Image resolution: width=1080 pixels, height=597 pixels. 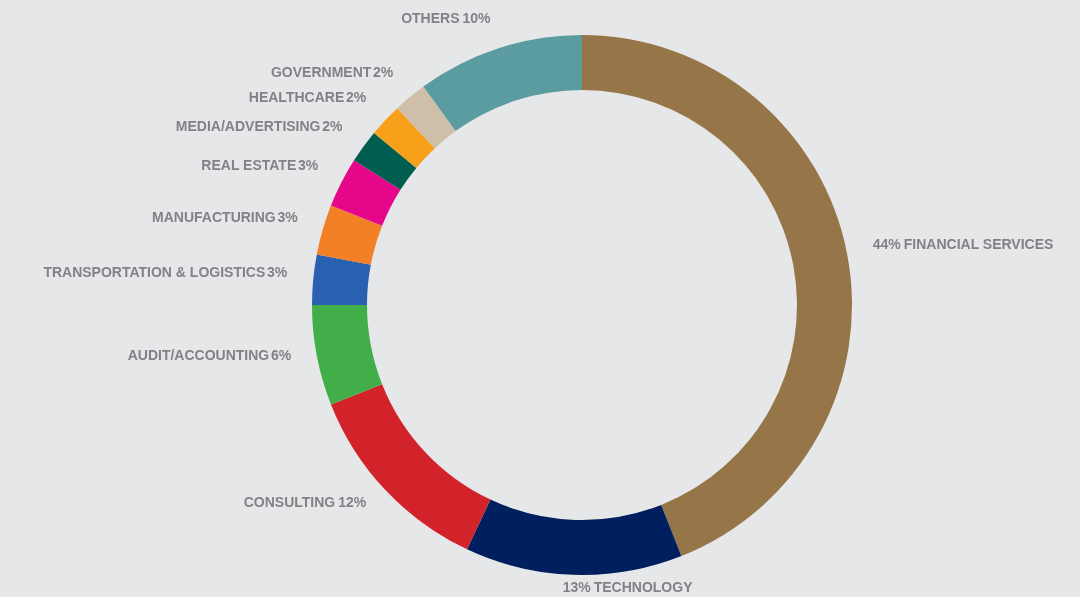 What do you see at coordinates (154, 271) in the screenshot?
I see `slice-label: TRANSPORTATION & LOGISTICS` at bounding box center [154, 271].